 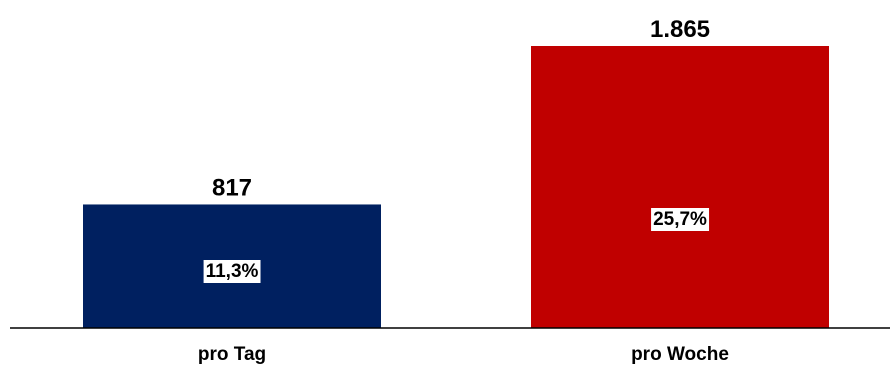 I want to click on value-label-2: 1.865, so click(x=680, y=29).